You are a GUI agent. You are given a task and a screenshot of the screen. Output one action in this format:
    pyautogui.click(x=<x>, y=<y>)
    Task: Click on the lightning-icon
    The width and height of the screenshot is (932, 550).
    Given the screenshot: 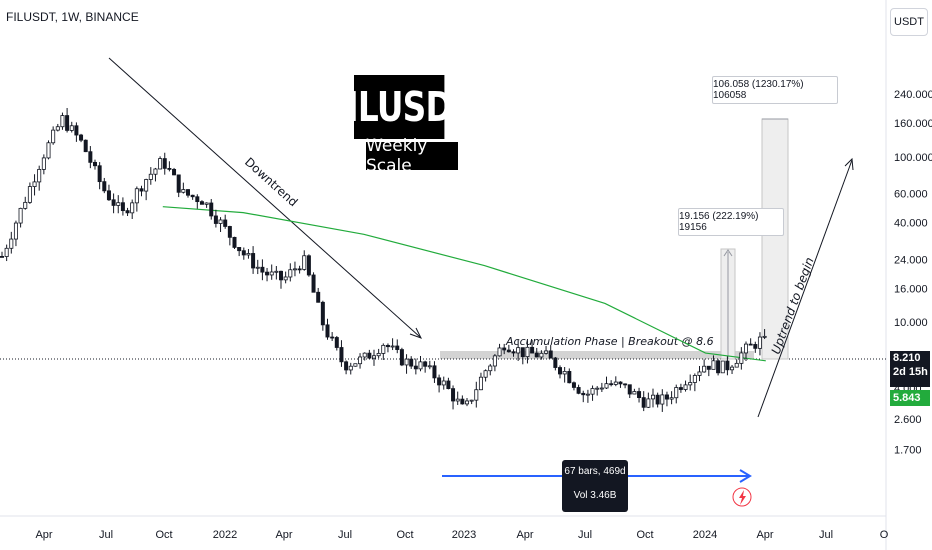 What is the action you would take?
    pyautogui.click(x=742, y=497)
    